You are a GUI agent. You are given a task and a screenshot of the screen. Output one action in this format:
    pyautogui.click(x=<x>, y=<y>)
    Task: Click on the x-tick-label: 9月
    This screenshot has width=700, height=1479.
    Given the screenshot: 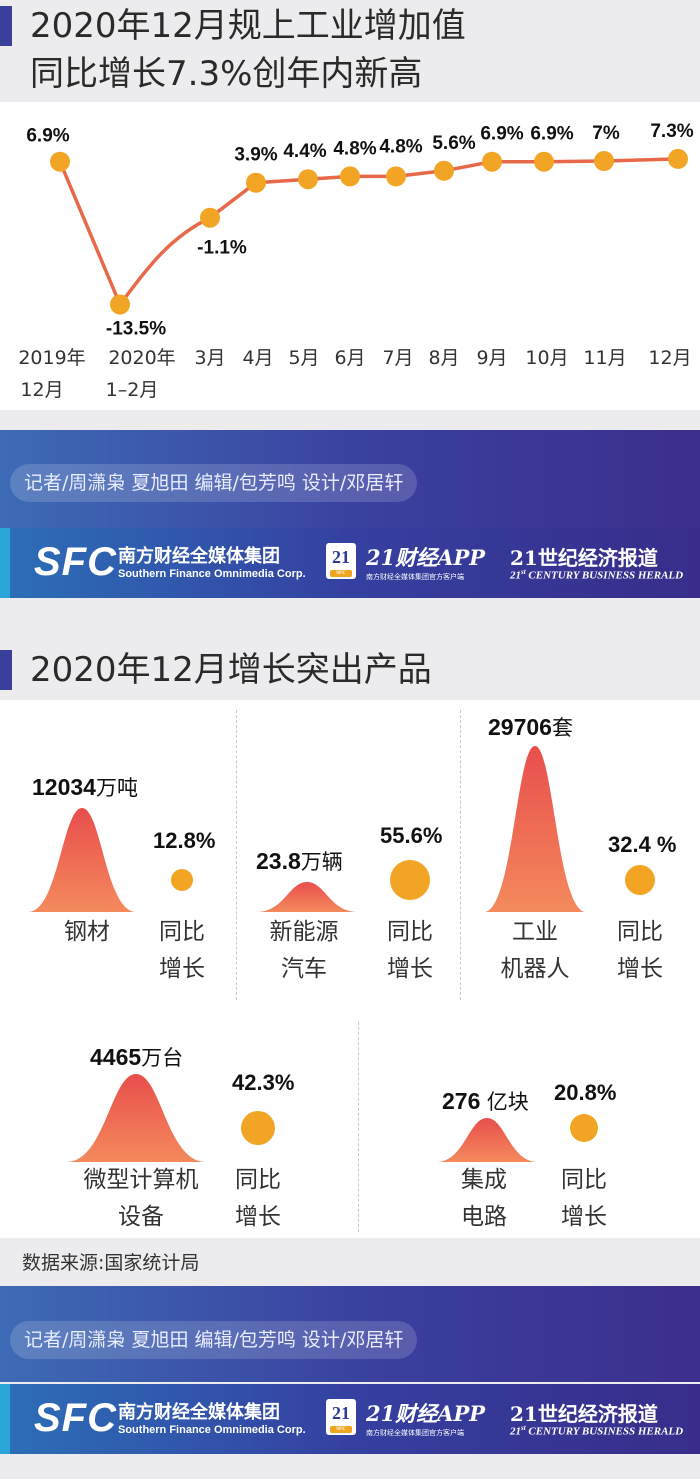 What is the action you would take?
    pyautogui.click(x=491, y=358)
    